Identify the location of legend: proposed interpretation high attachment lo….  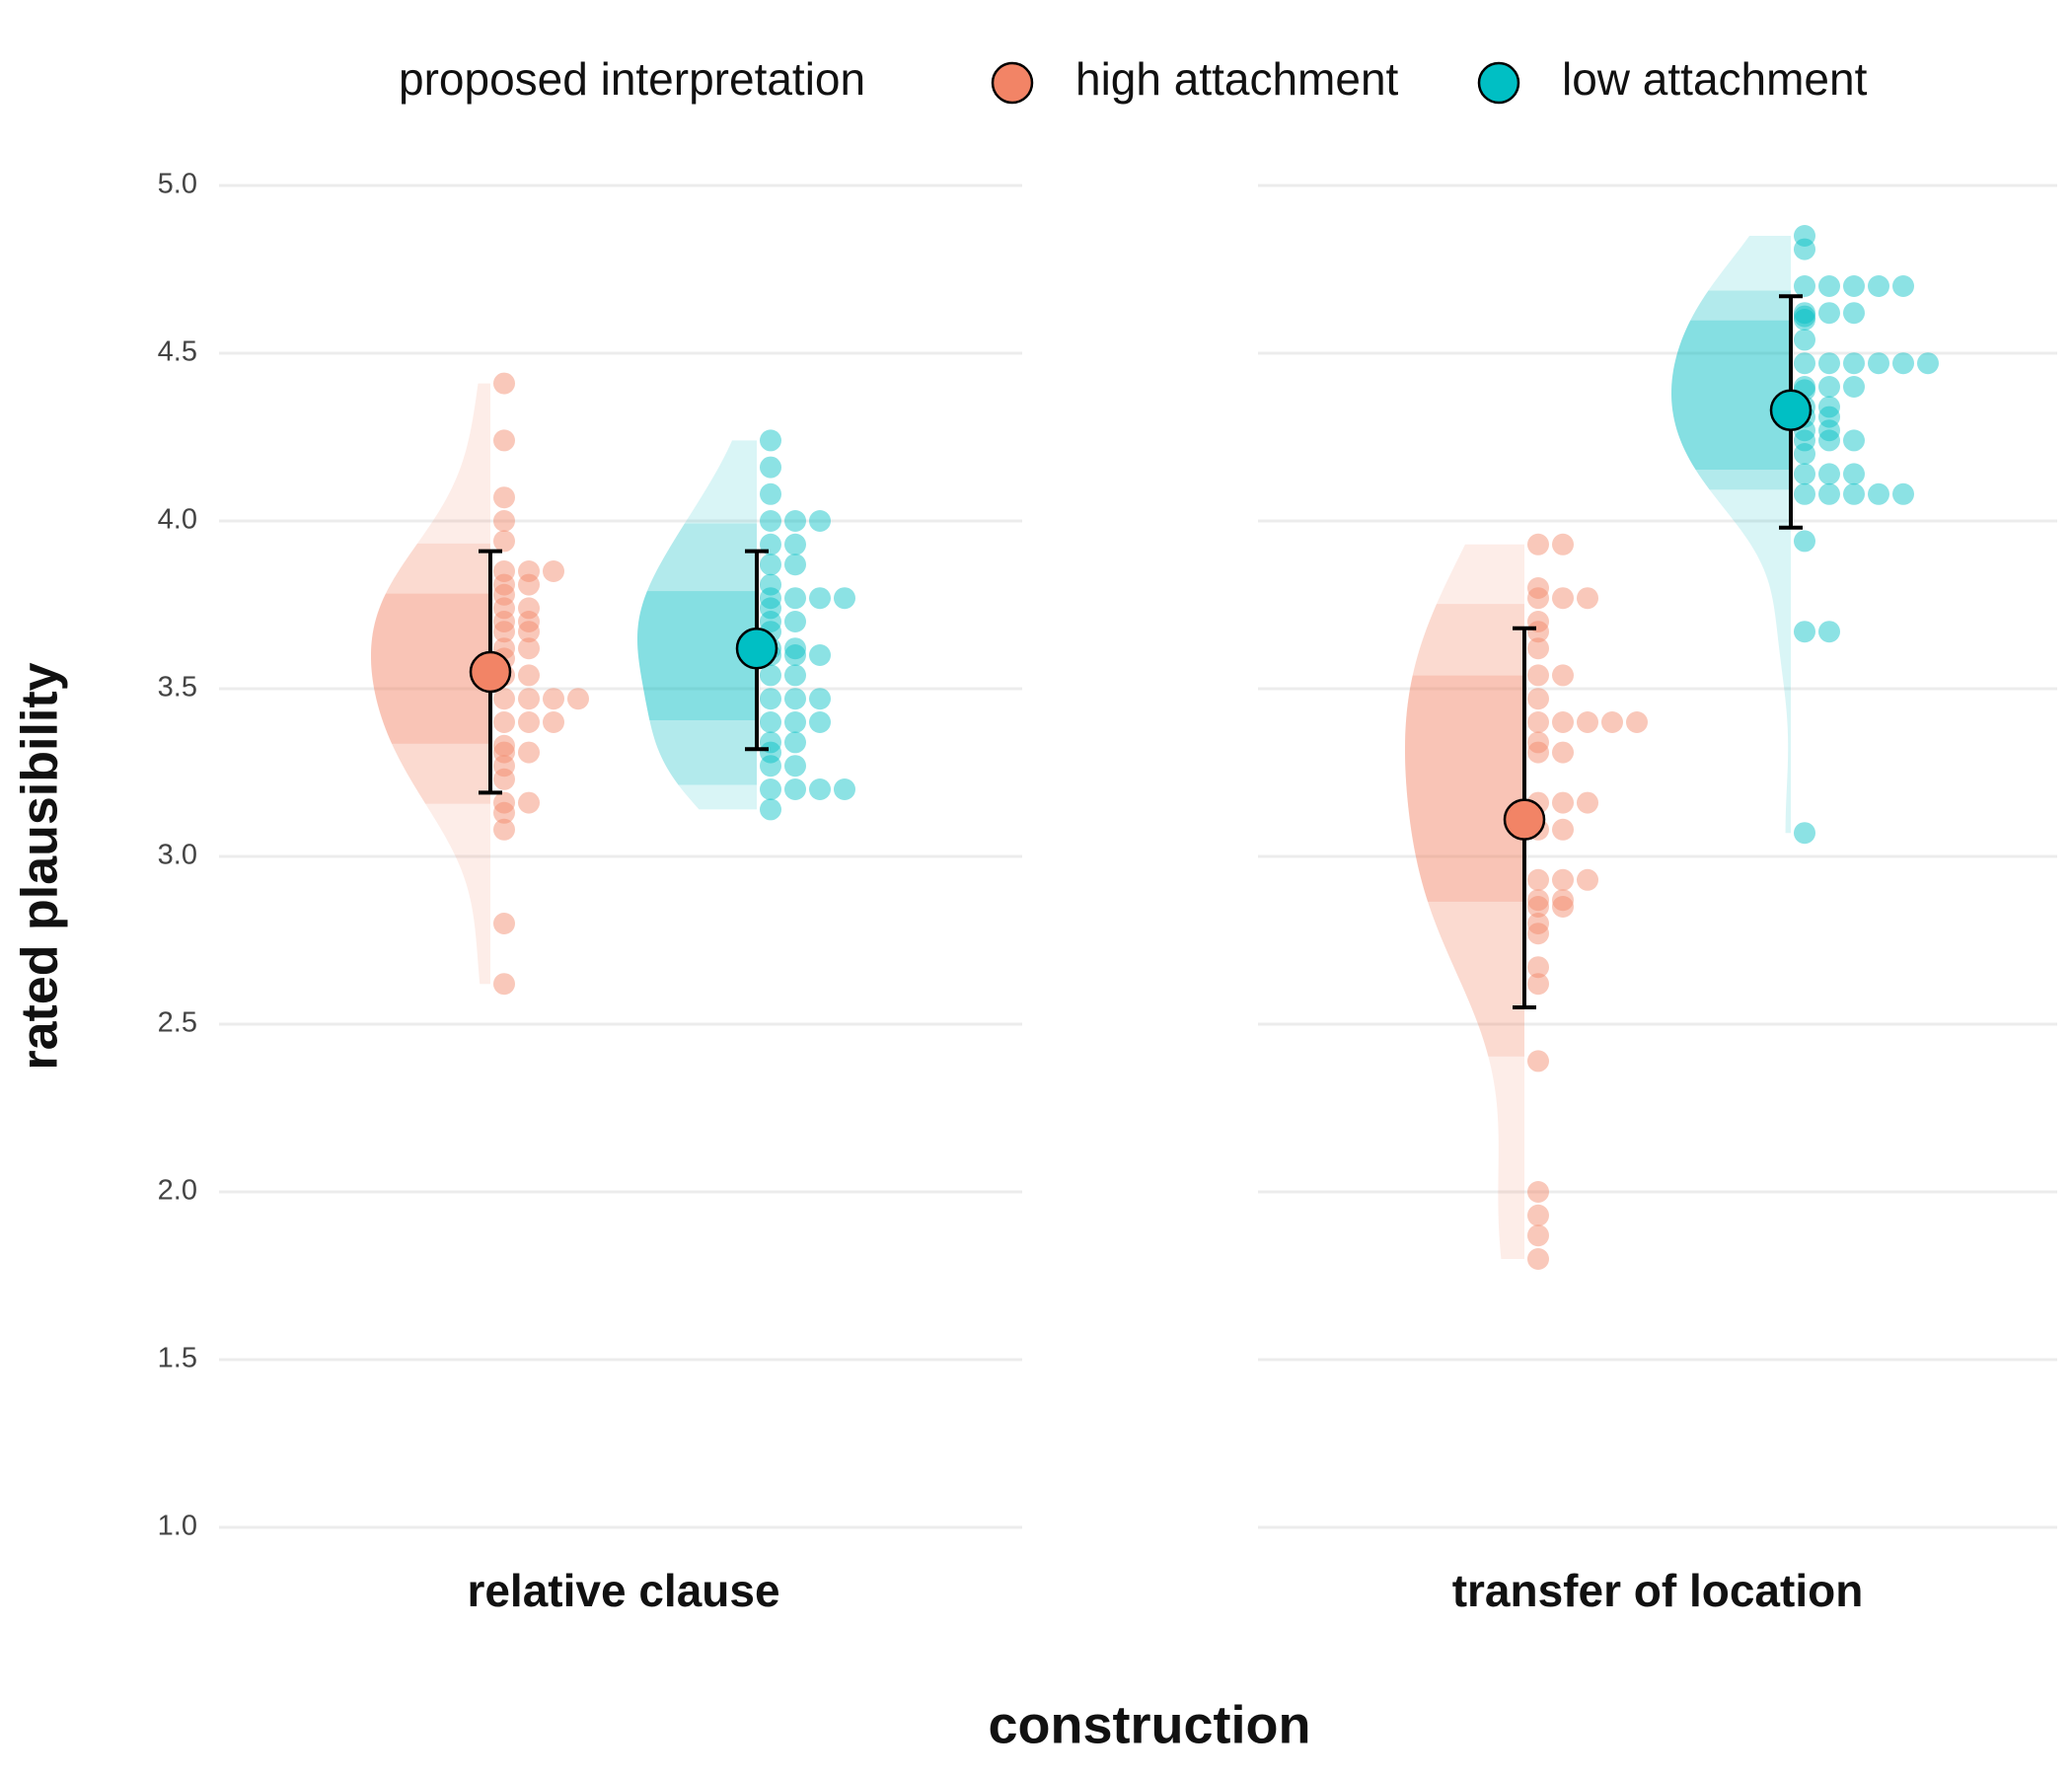
(1134, 79).